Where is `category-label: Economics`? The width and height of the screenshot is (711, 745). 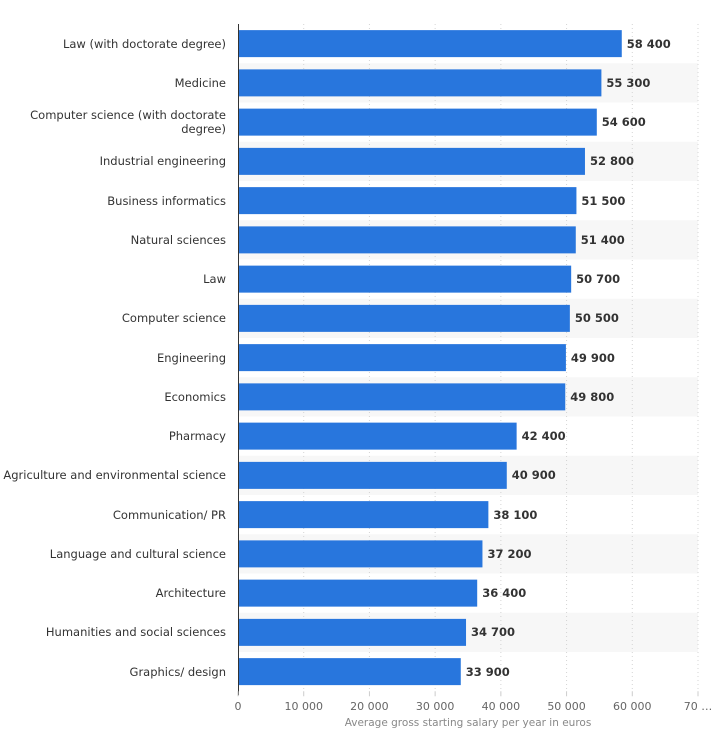 category-label: Economics is located at coordinates (195, 396).